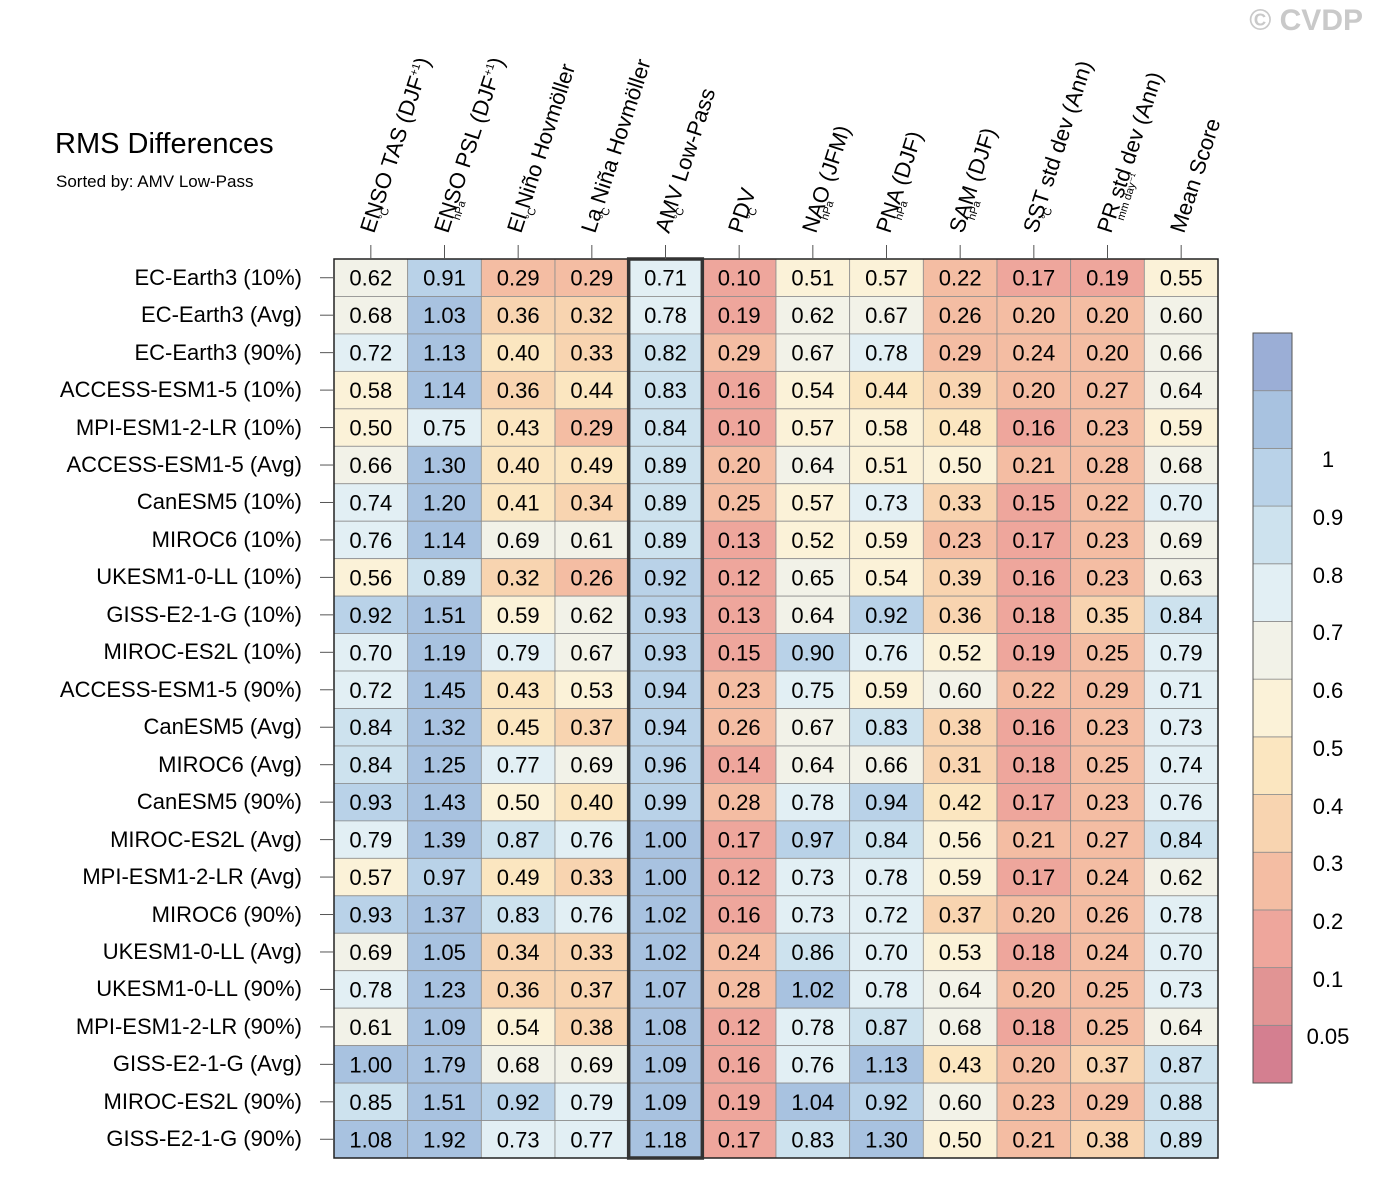 This screenshot has height=1179, width=1373. I want to click on row-label: MIROC6 (10%), so click(226, 539).